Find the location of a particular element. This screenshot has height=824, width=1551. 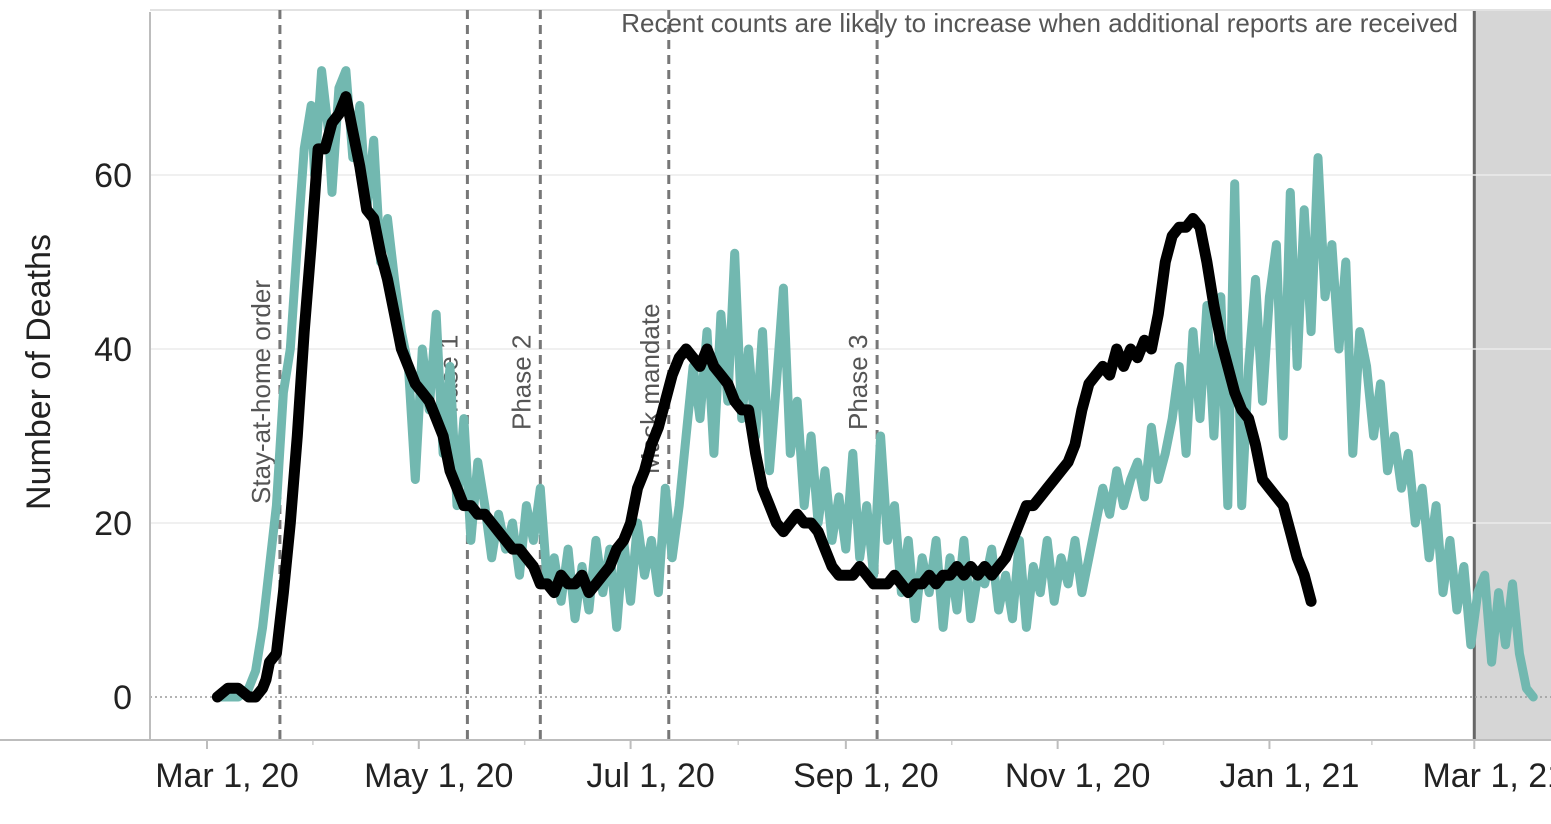

y-tick-label: 40 is located at coordinates (113, 350).